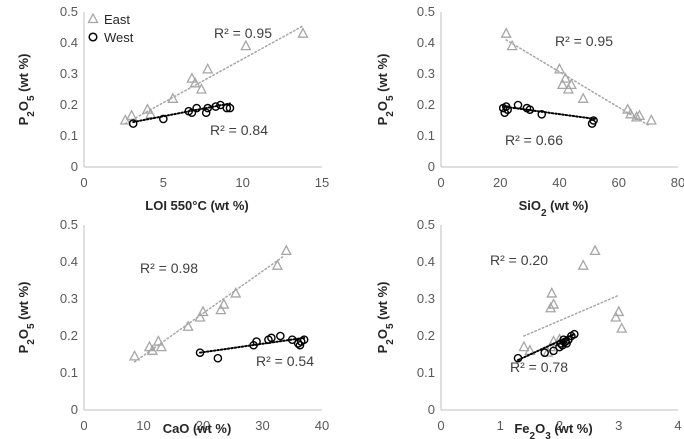 The height and width of the screenshot is (439, 684). I want to click on x-axis-label: SiO2 (wt %), so click(554, 208).